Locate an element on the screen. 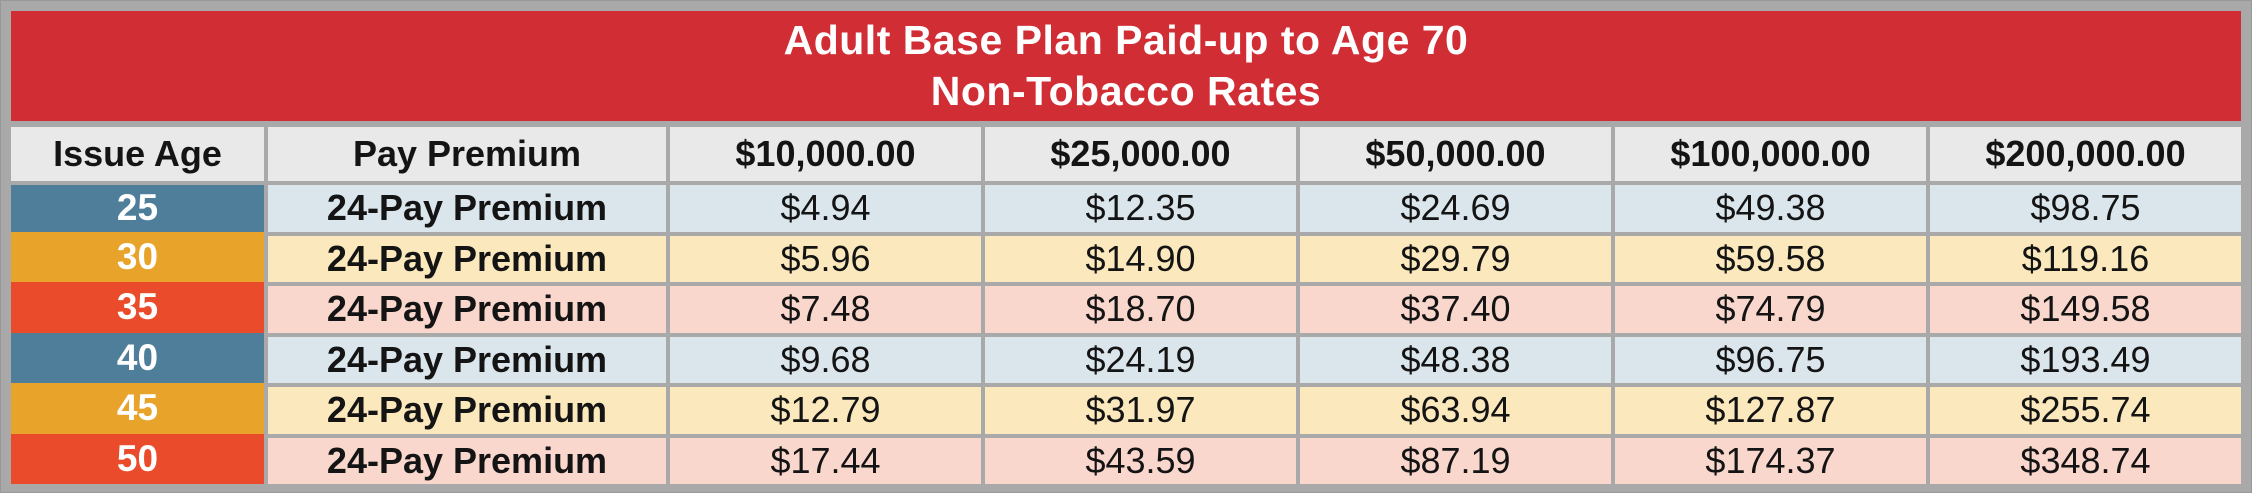 This screenshot has height=493, width=2252. rate-value-cell: $174.37 is located at coordinates (1770, 460).